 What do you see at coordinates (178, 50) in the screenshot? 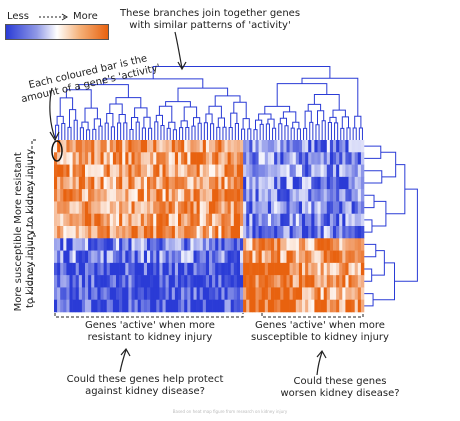
I see `branches-arrow` at bounding box center [178, 50].